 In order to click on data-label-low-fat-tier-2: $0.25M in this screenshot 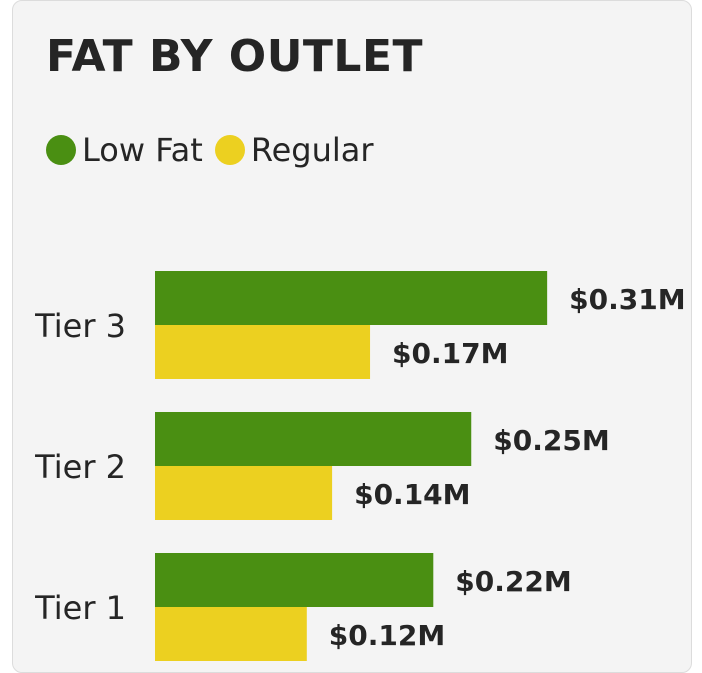, I will do `click(551, 440)`.